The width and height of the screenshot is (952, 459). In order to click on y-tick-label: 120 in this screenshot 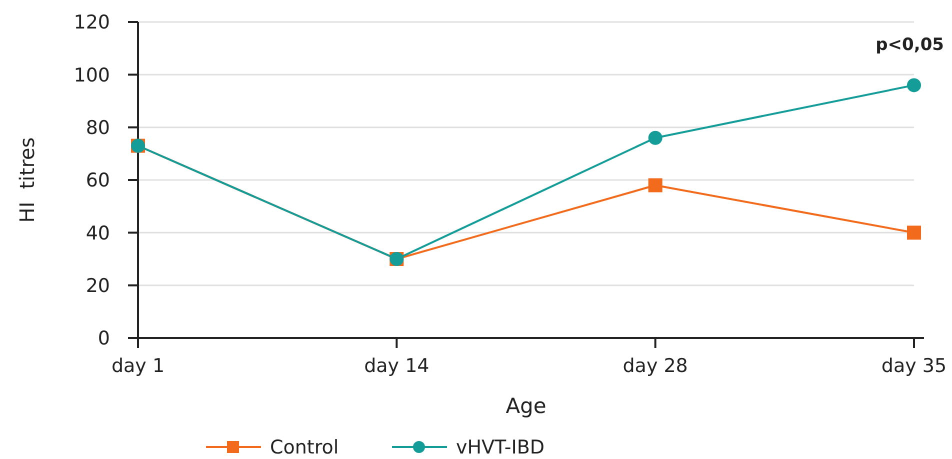, I will do `click(92, 23)`.